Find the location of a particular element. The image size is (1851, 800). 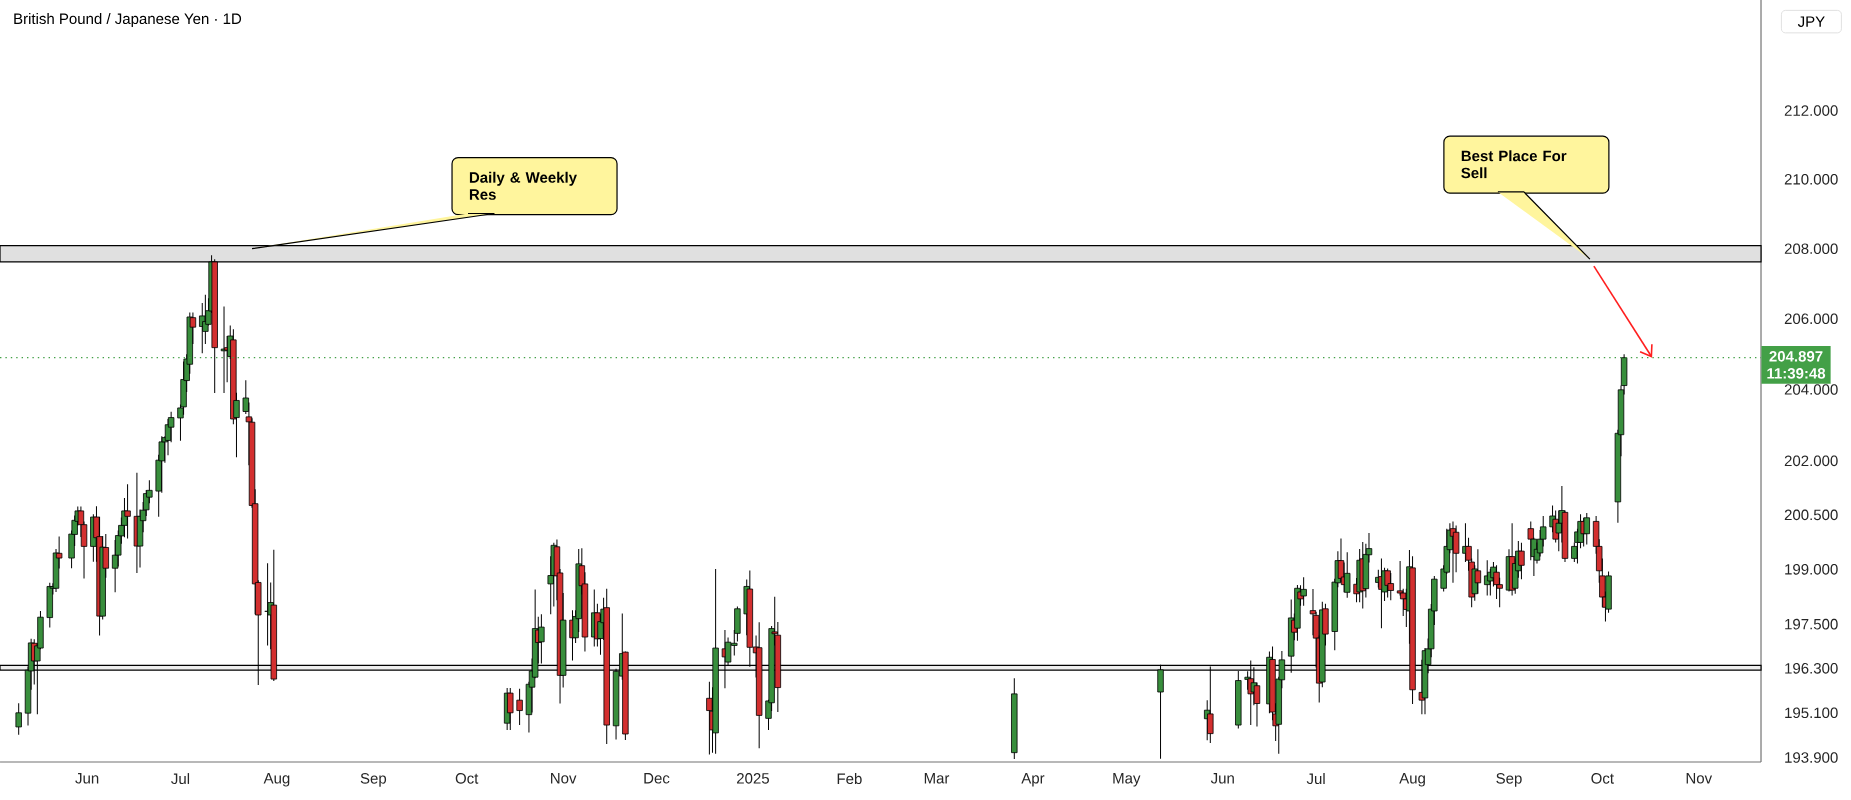

ref-line-label: 204.897 is located at coordinates (1796, 356).